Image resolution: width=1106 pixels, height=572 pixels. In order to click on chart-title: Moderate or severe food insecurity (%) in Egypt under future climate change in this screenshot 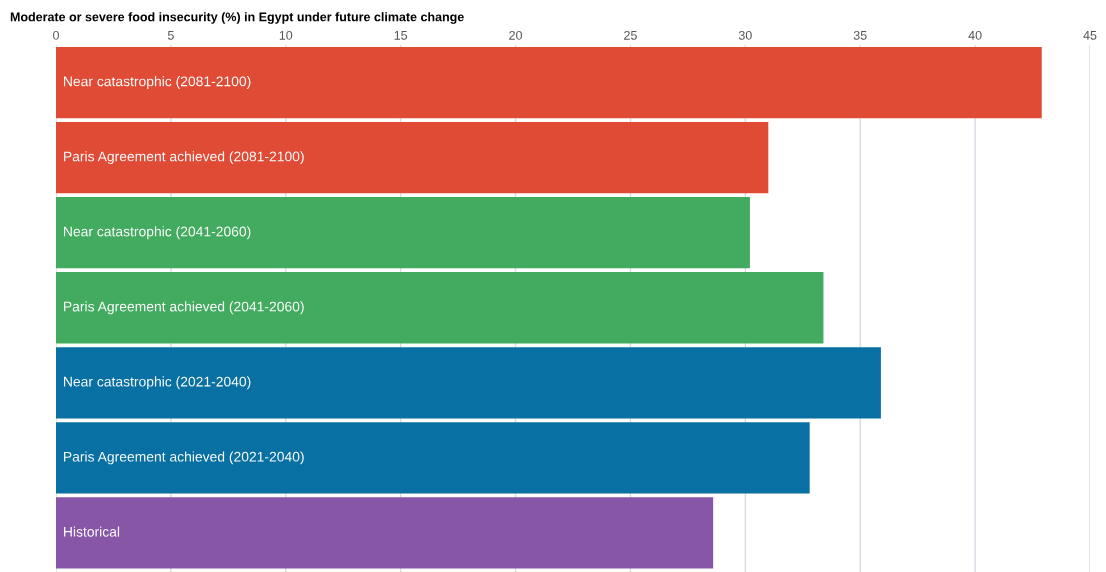, I will do `click(237, 18)`.